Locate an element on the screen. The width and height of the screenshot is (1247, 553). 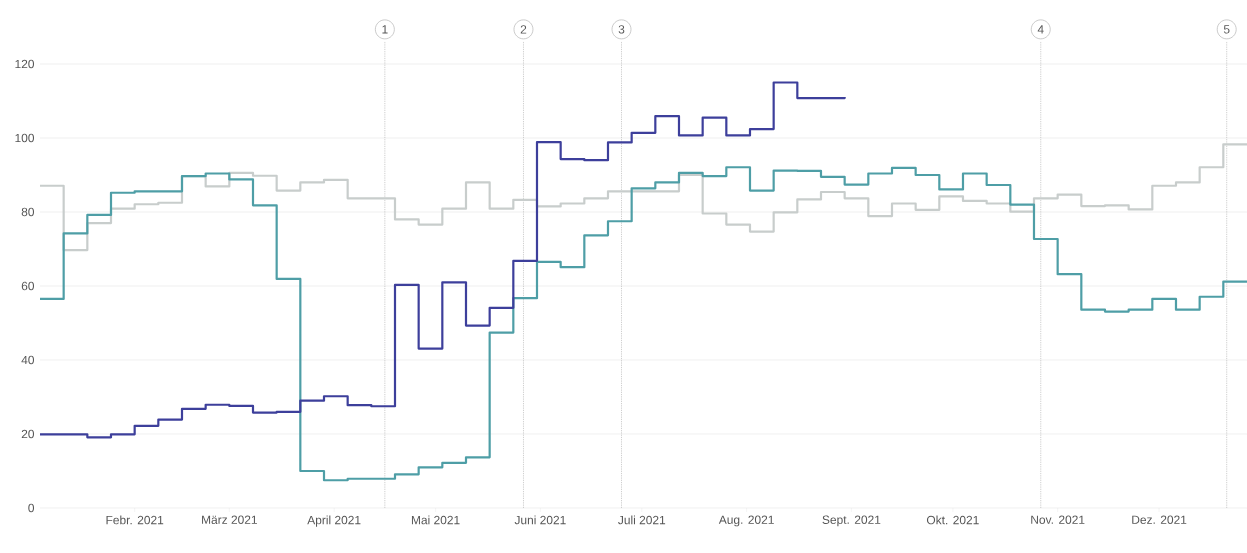
ref-line-label: 1 is located at coordinates (385, 29).